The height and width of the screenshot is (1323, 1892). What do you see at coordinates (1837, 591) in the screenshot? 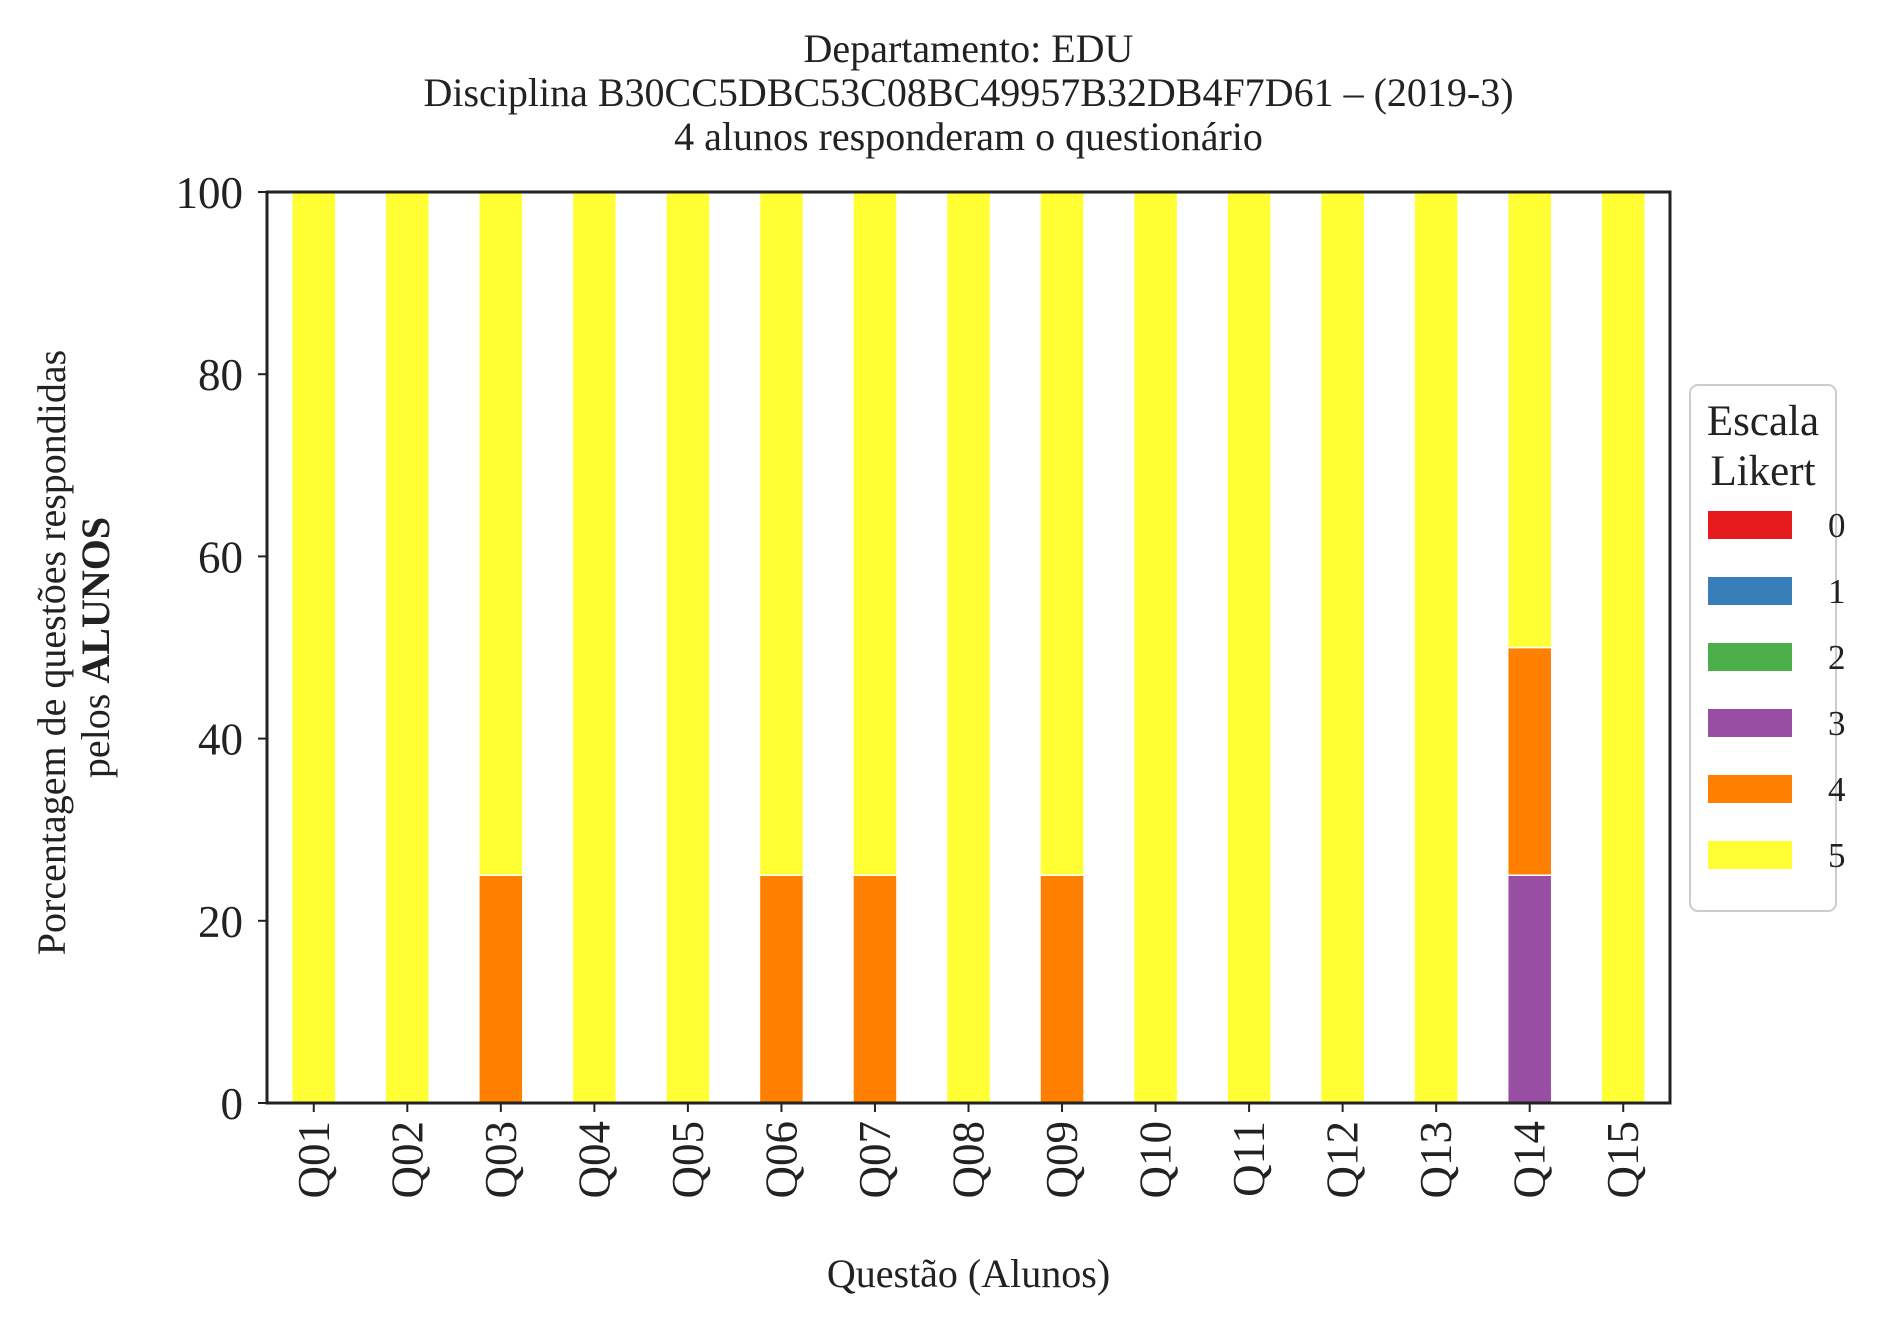
I see `legend-entry-1: 1` at bounding box center [1837, 591].